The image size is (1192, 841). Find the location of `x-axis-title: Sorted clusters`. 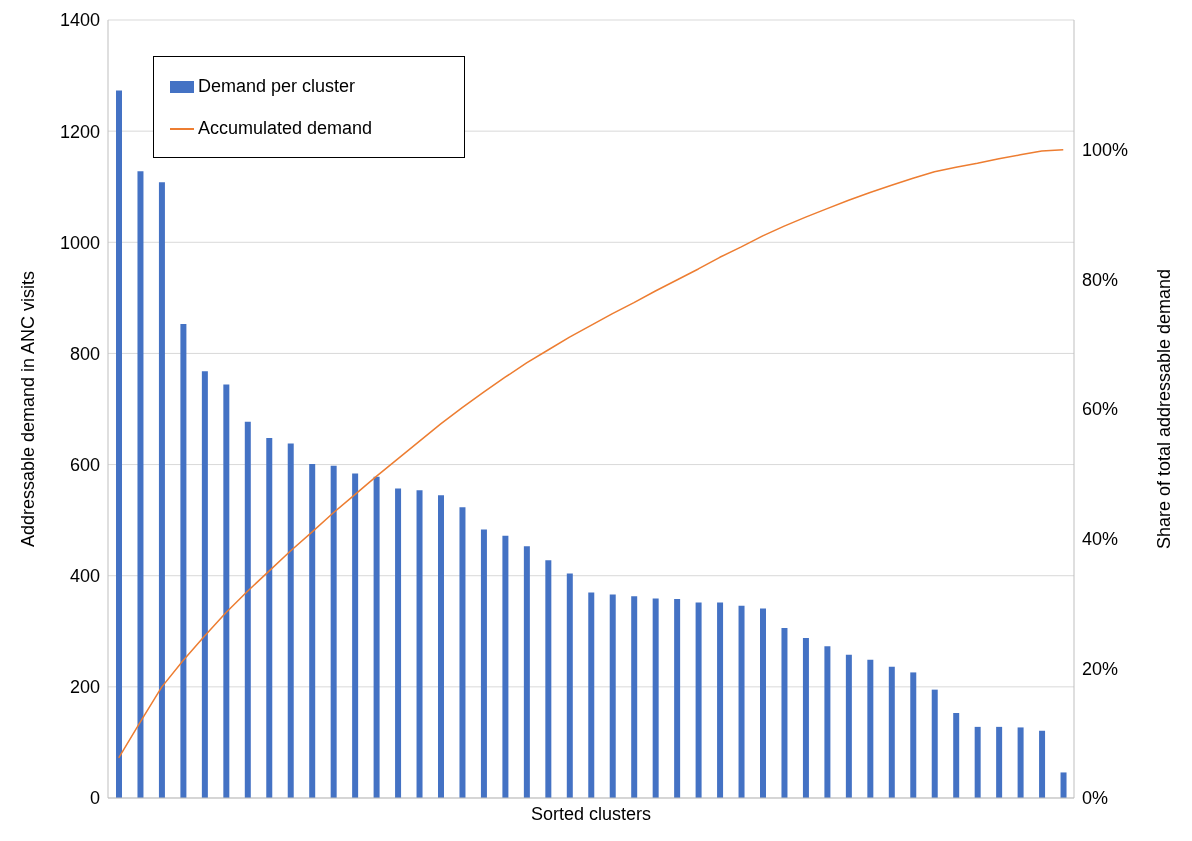

x-axis-title: Sorted clusters is located at coordinates (591, 814).